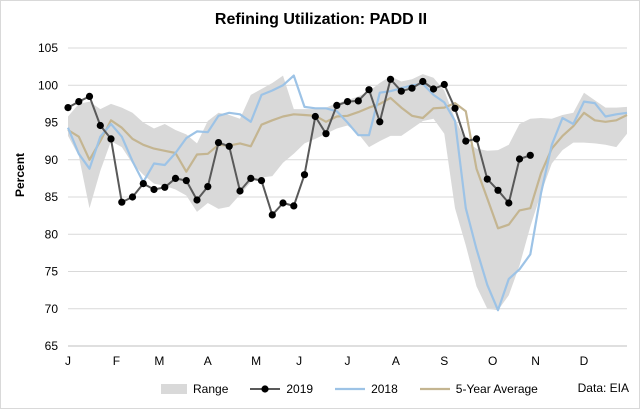 This screenshot has width=640, height=409. Describe the element at coordinates (52, 197) in the screenshot. I see `y-tick-label: 85` at that location.